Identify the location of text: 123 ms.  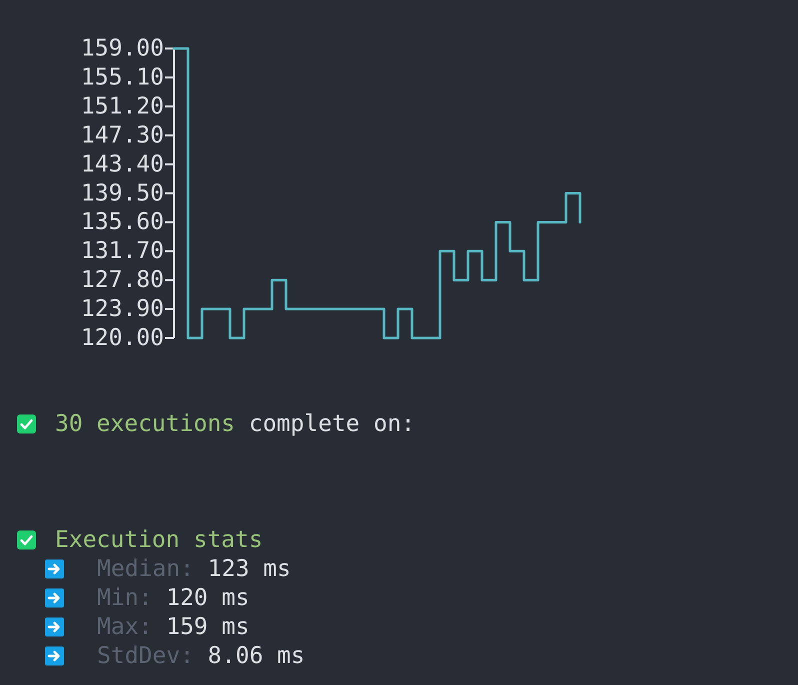
(249, 569).